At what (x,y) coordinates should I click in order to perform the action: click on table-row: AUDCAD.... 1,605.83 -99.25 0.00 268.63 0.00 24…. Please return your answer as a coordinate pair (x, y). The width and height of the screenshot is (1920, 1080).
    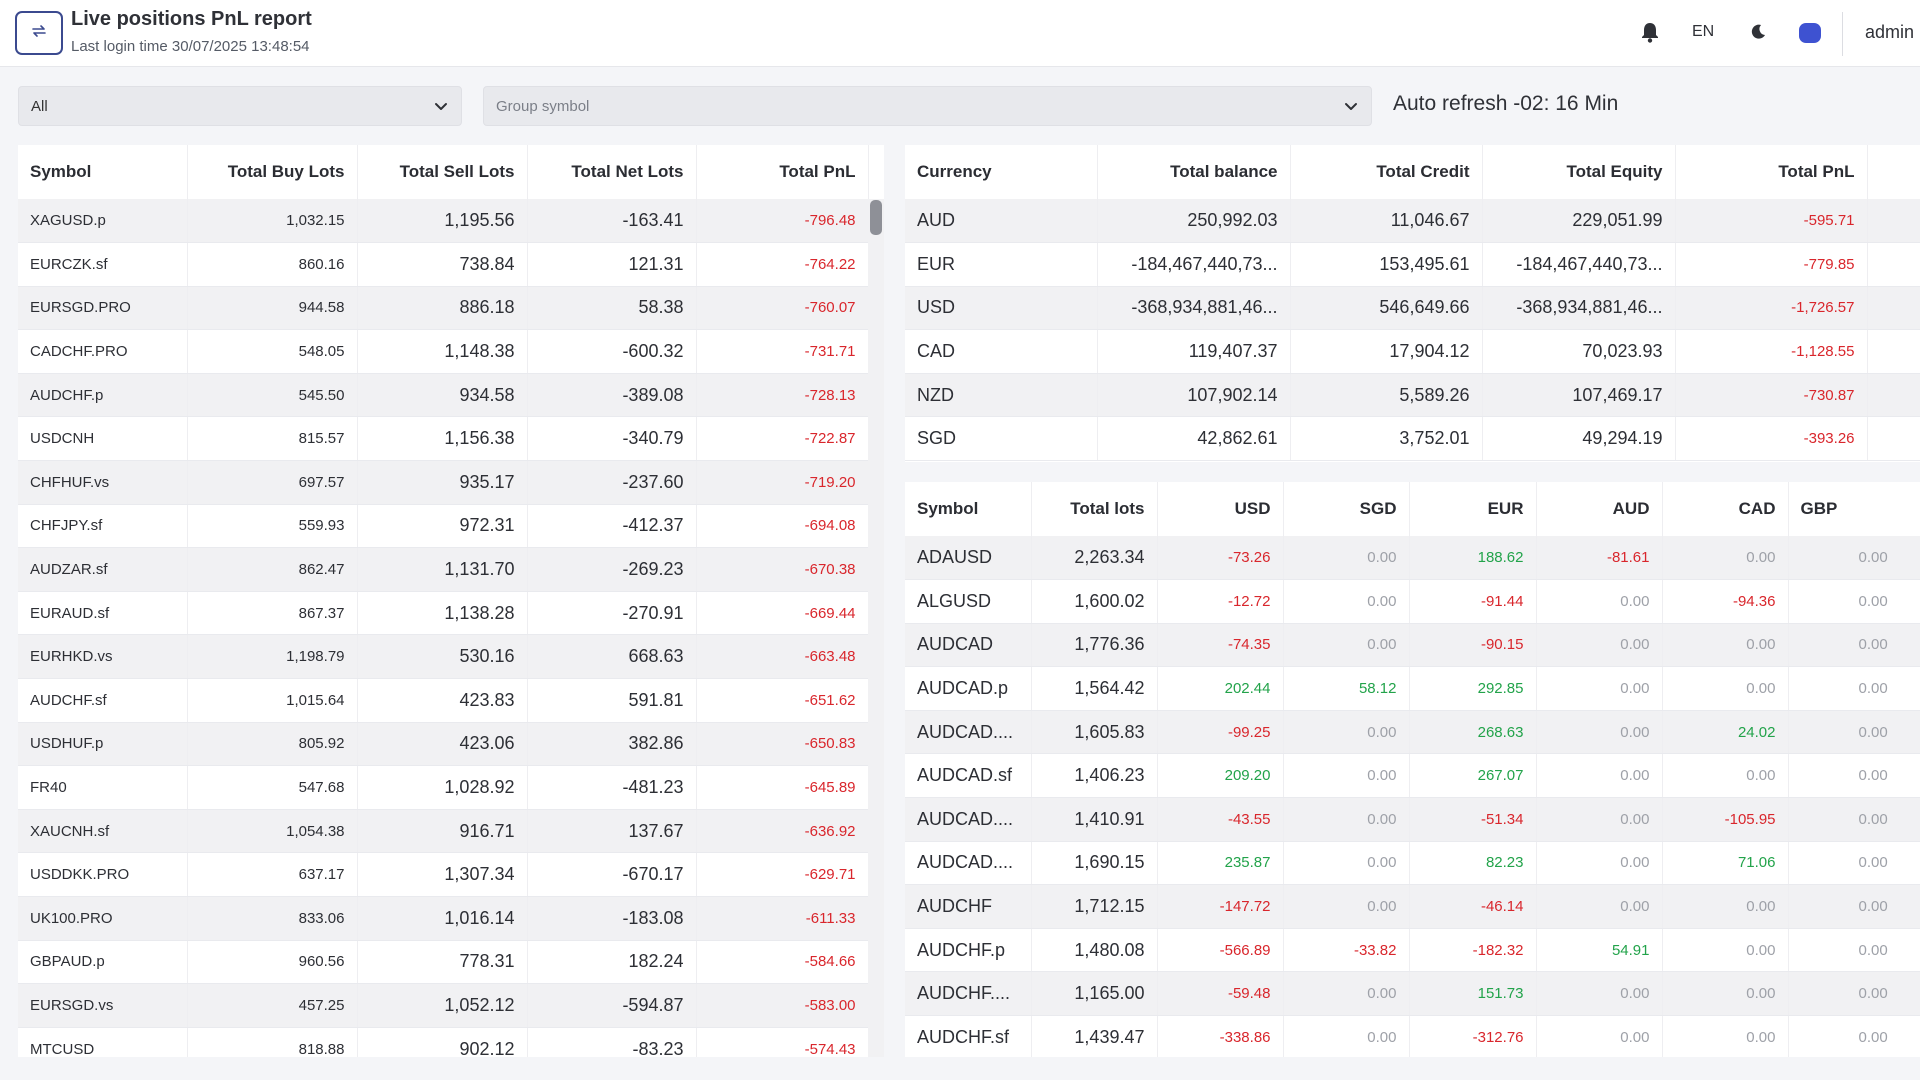
    Looking at the image, I should click on (1412, 732).